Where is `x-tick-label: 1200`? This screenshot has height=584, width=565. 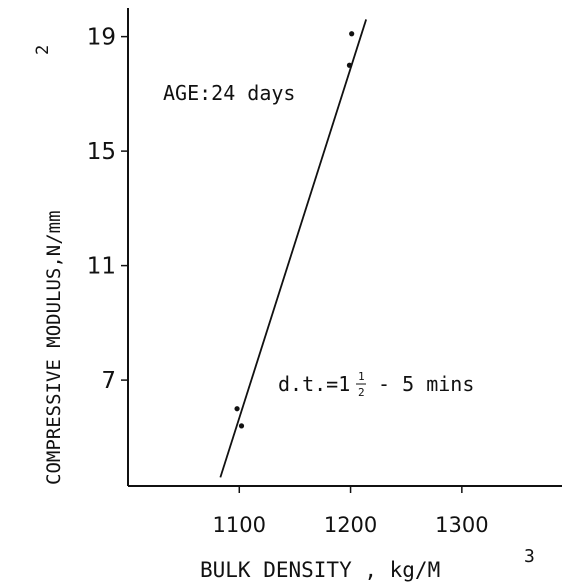 x-tick-label: 1200 is located at coordinates (350, 525).